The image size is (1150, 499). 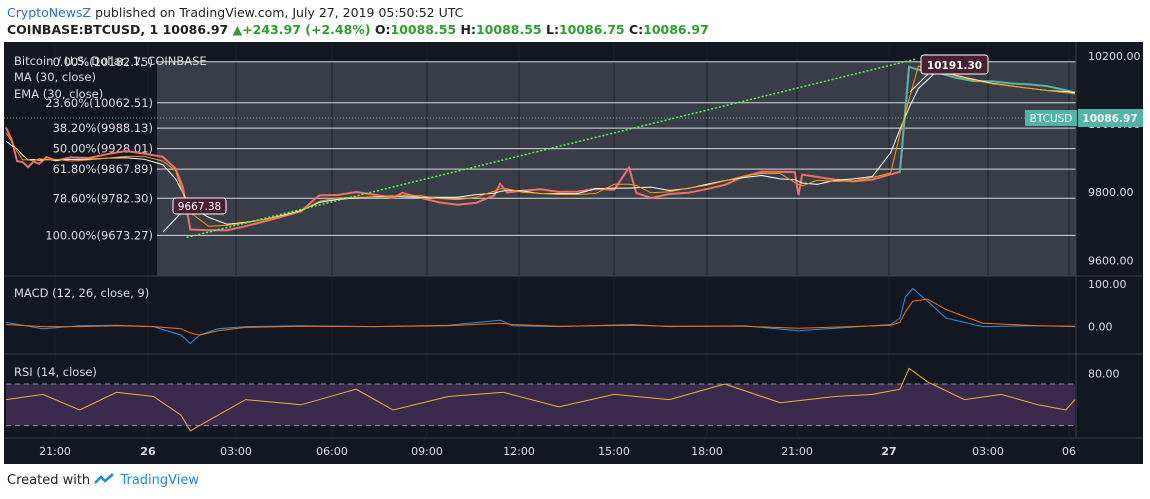 What do you see at coordinates (423, 29) in the screenshot?
I see `open-value: 10088.55` at bounding box center [423, 29].